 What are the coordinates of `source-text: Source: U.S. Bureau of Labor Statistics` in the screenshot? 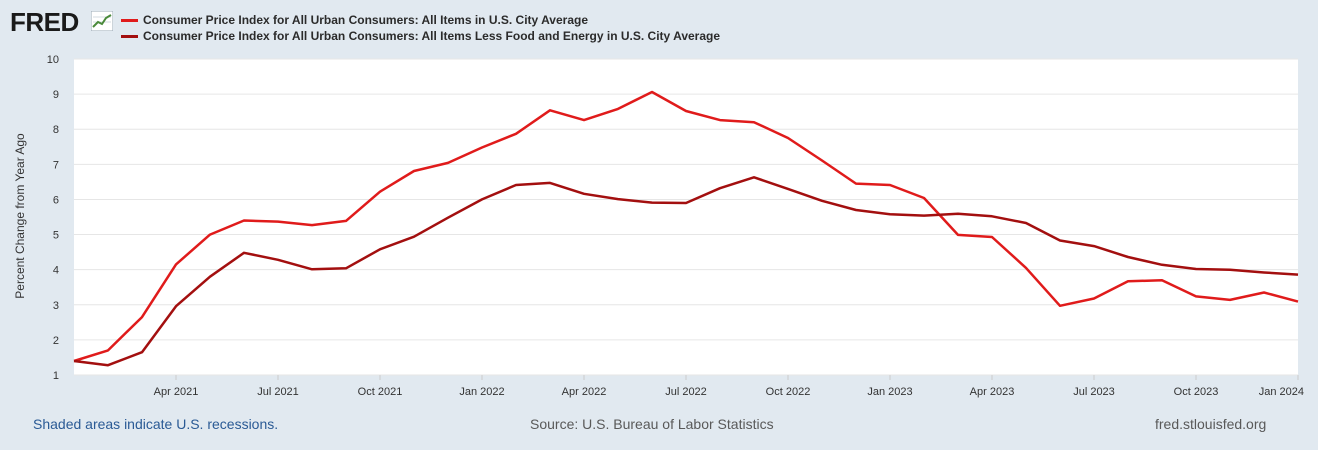 It's located at (652, 424).